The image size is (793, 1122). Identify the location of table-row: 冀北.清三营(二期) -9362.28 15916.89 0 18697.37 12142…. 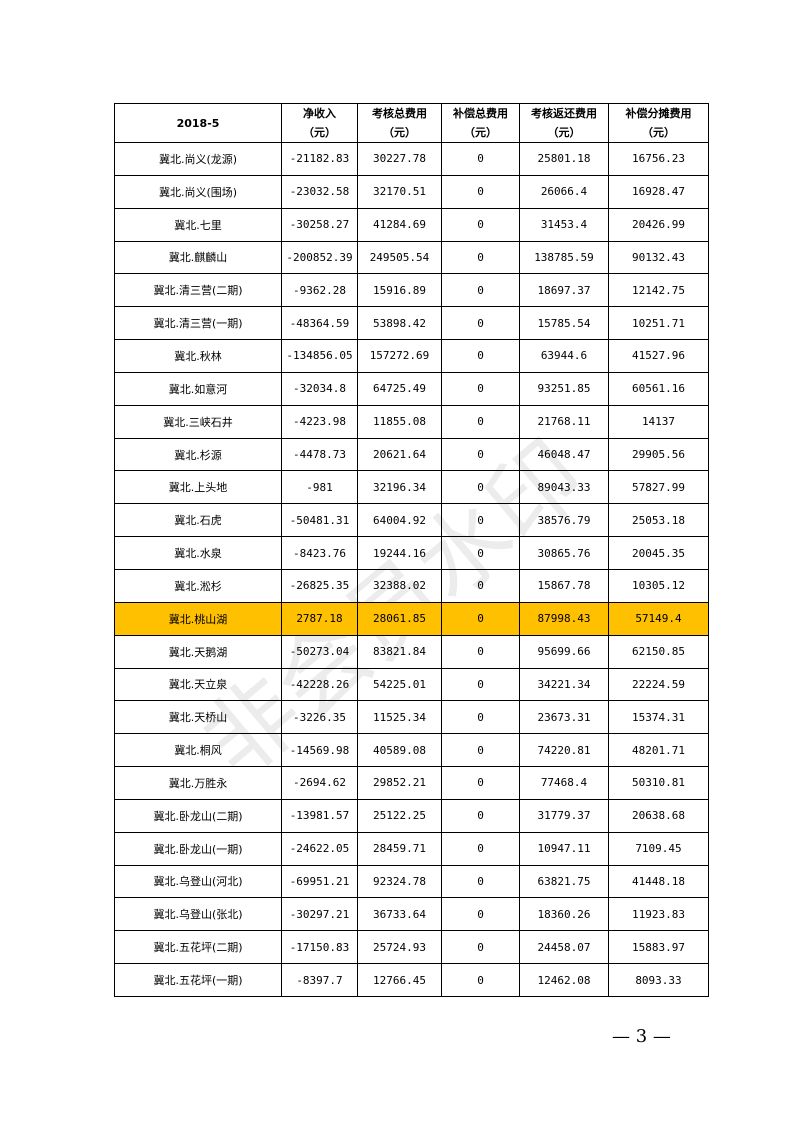
(411, 290).